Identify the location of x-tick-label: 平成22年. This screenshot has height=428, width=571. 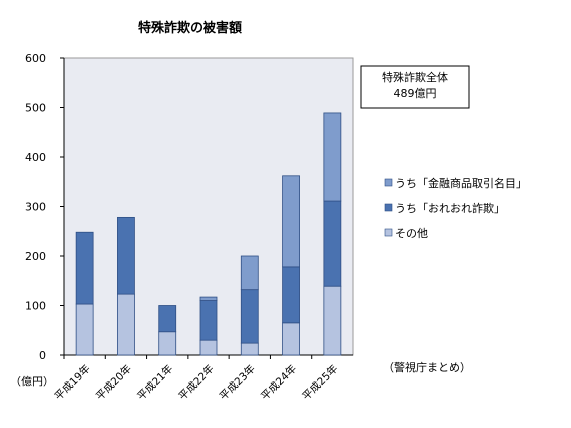
(196, 382).